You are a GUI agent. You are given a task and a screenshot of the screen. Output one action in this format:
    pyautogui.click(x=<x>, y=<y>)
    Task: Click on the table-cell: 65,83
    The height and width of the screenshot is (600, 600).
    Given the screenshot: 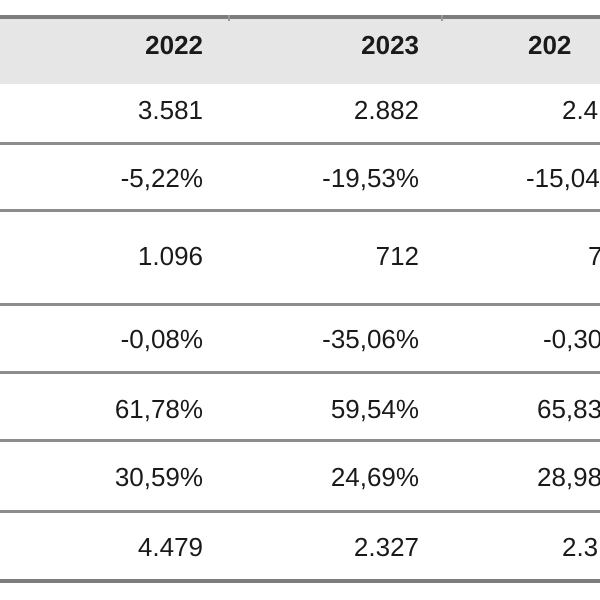 What is the action you would take?
    pyautogui.click(x=568, y=409)
    